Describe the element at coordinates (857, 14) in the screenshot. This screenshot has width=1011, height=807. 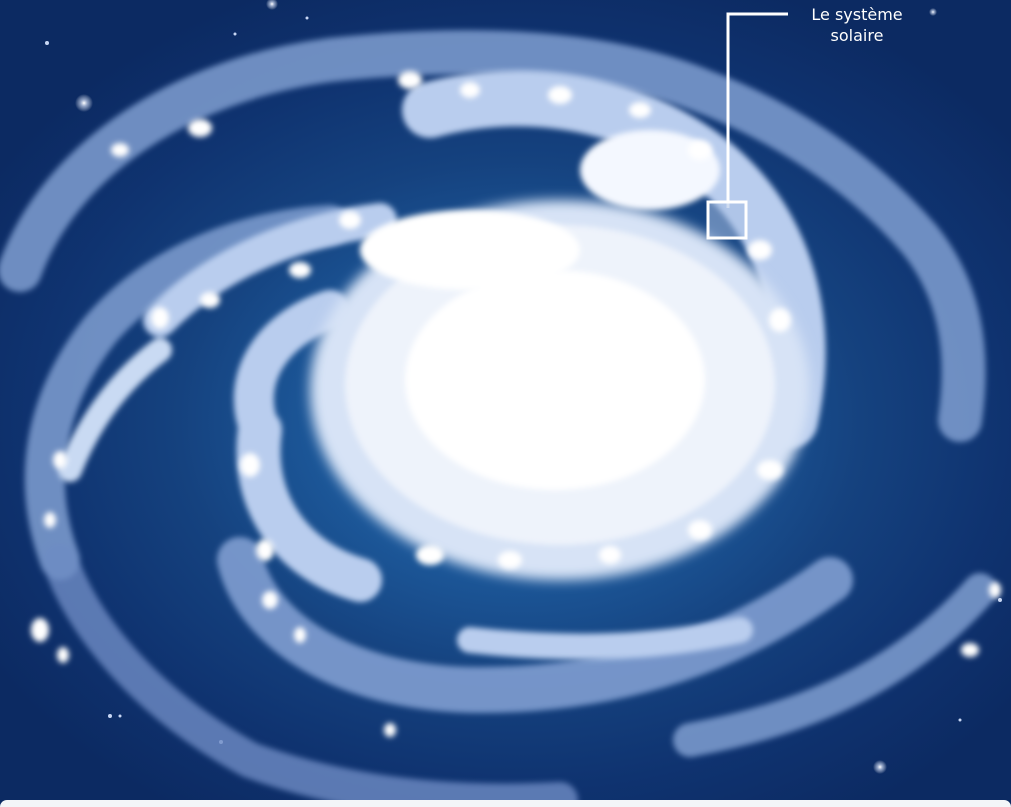
I see `solar-system-label-line1: Le système` at that location.